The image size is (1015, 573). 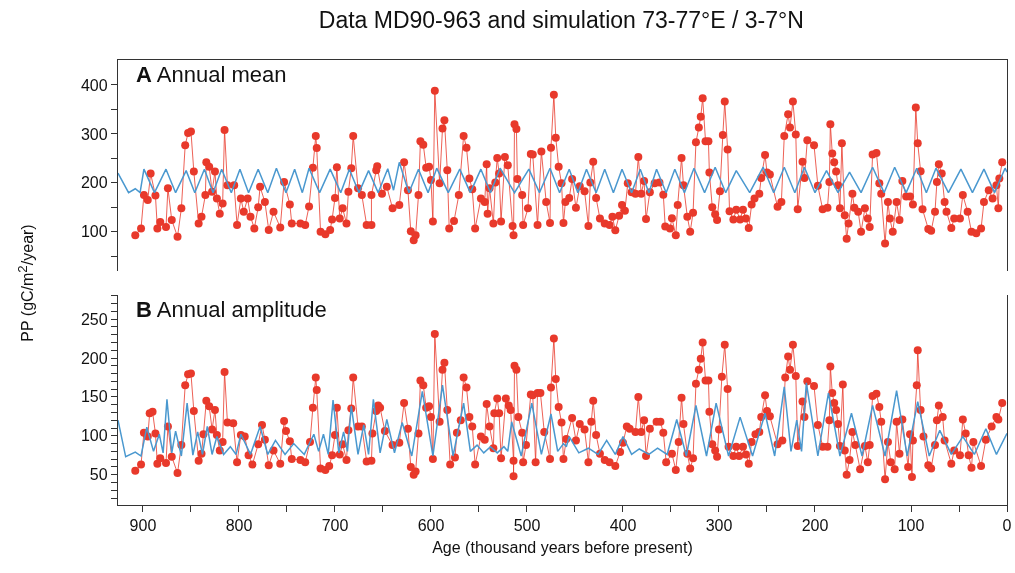 I want to click on x-tick-label: 600, so click(x=431, y=526).